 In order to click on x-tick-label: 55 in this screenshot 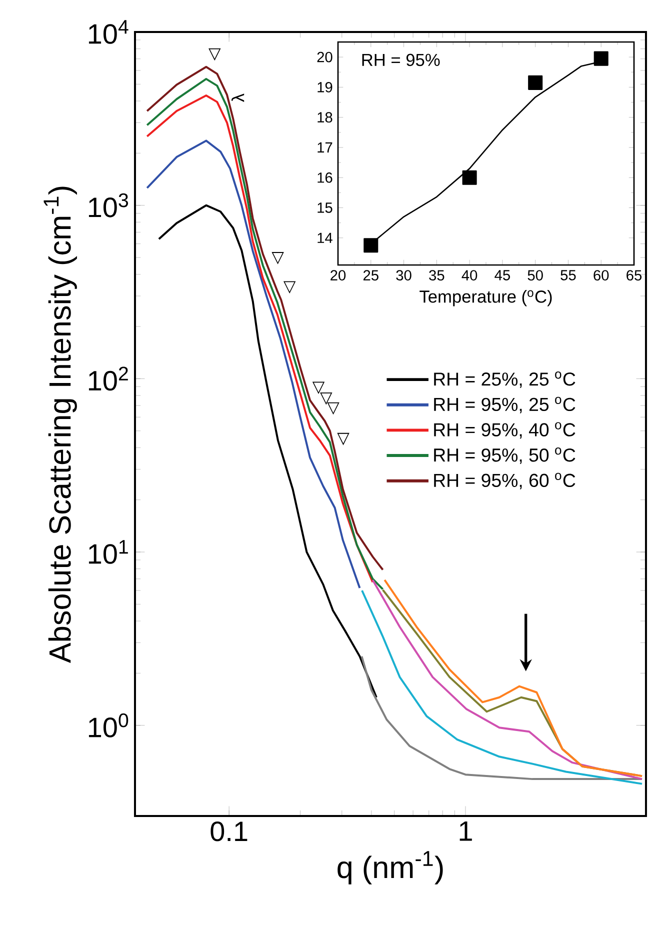, I will do `click(568, 275)`.